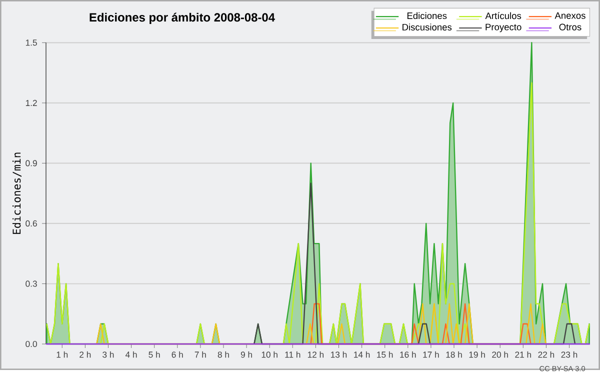 This screenshot has height=376, width=600. I want to click on x-tick-label: 18 h, so click(454, 355).